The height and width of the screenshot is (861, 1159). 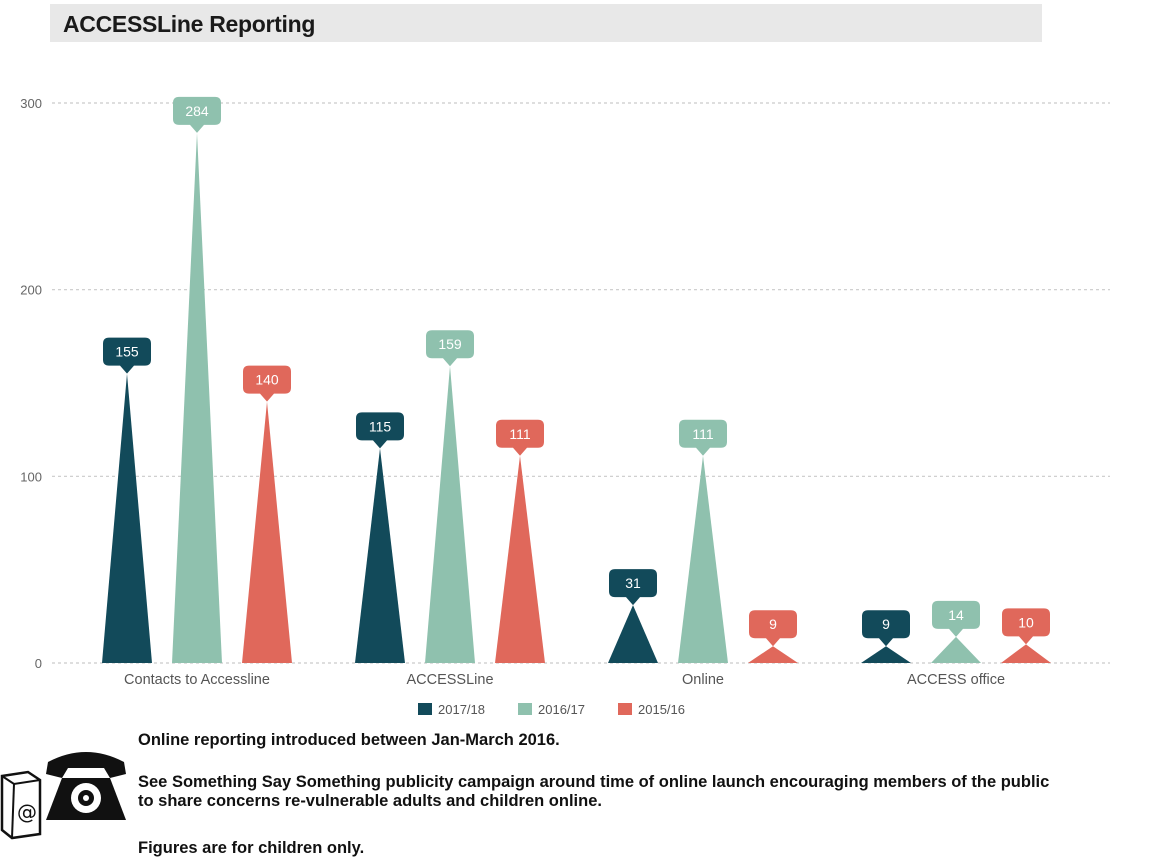 What do you see at coordinates (31, 290) in the screenshot?
I see `y-tick-label: 200` at bounding box center [31, 290].